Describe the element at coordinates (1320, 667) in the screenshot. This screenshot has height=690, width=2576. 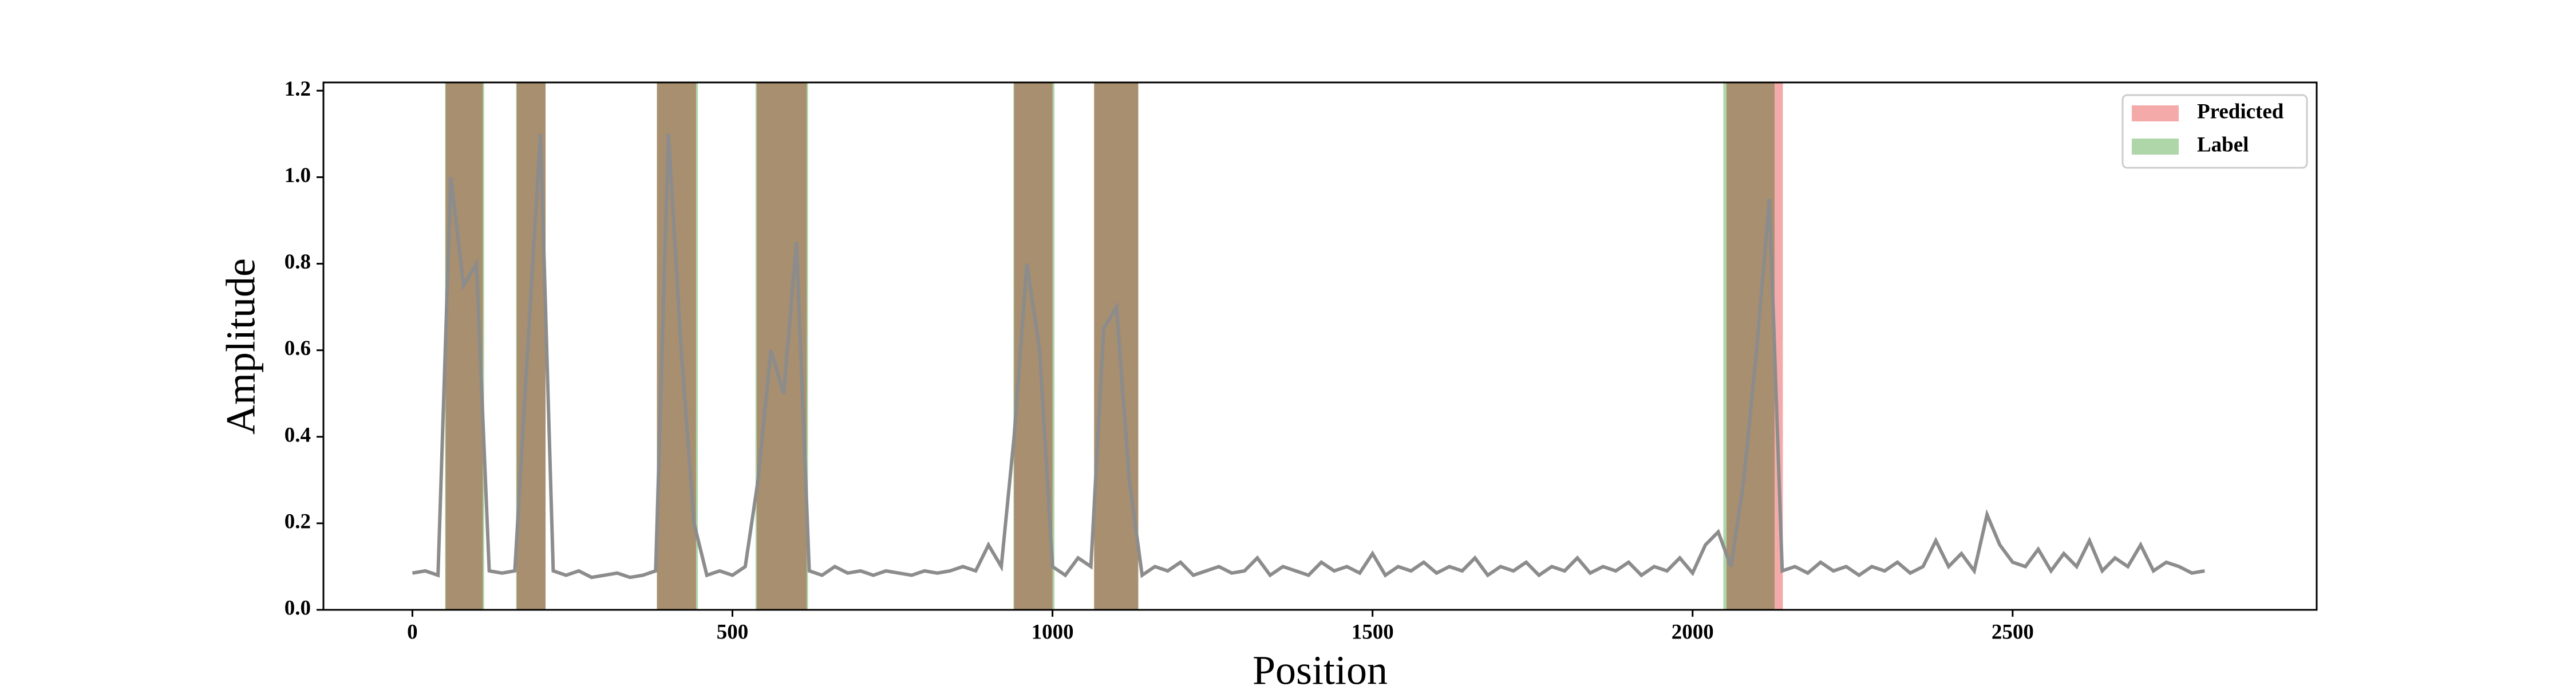
I see `x-axis-label: Position` at that location.